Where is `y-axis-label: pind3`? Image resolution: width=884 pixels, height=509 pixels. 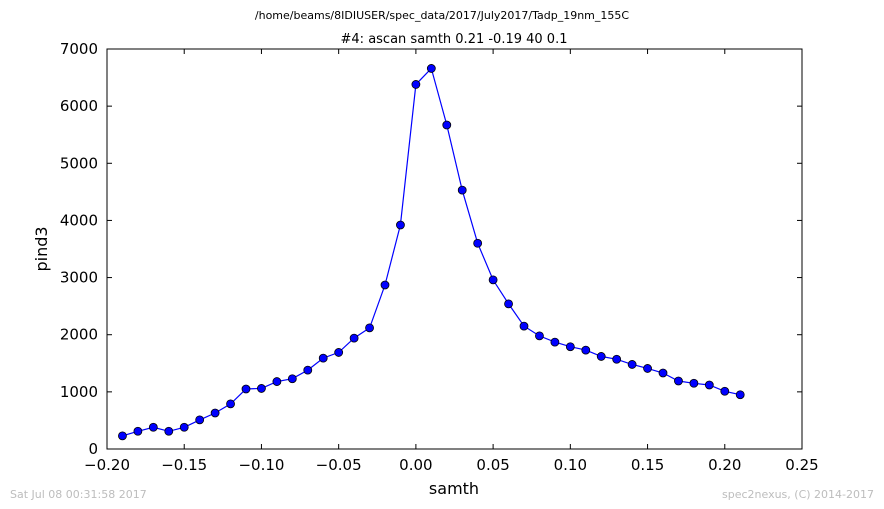 y-axis-label: pind3 is located at coordinates (41, 248).